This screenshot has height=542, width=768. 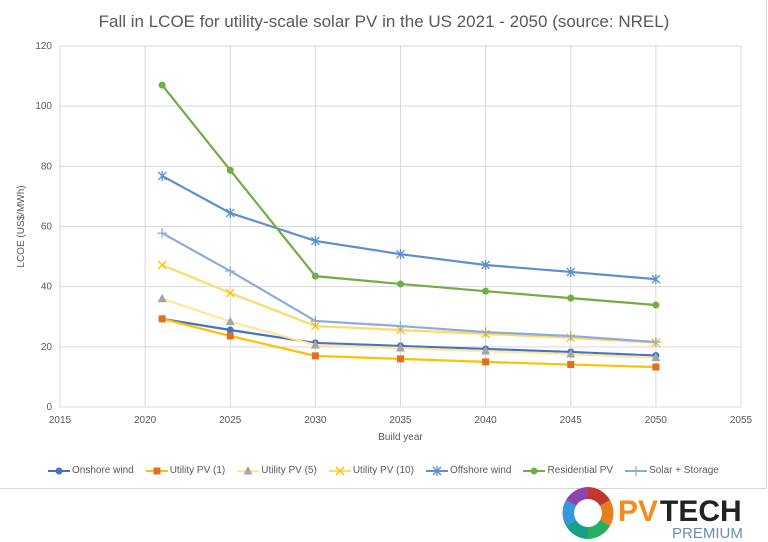 I want to click on y-tick-label: 120, so click(x=43, y=46).